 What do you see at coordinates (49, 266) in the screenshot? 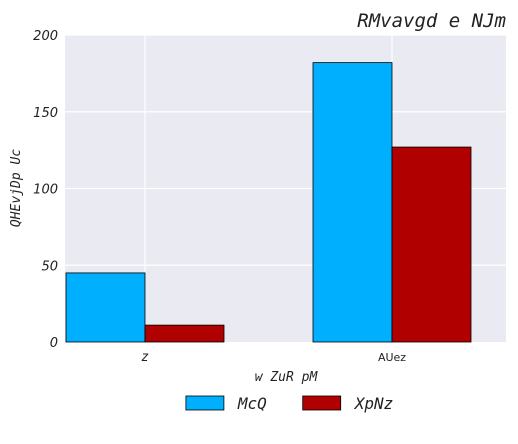
I see `y-tick-label: 50` at bounding box center [49, 266].